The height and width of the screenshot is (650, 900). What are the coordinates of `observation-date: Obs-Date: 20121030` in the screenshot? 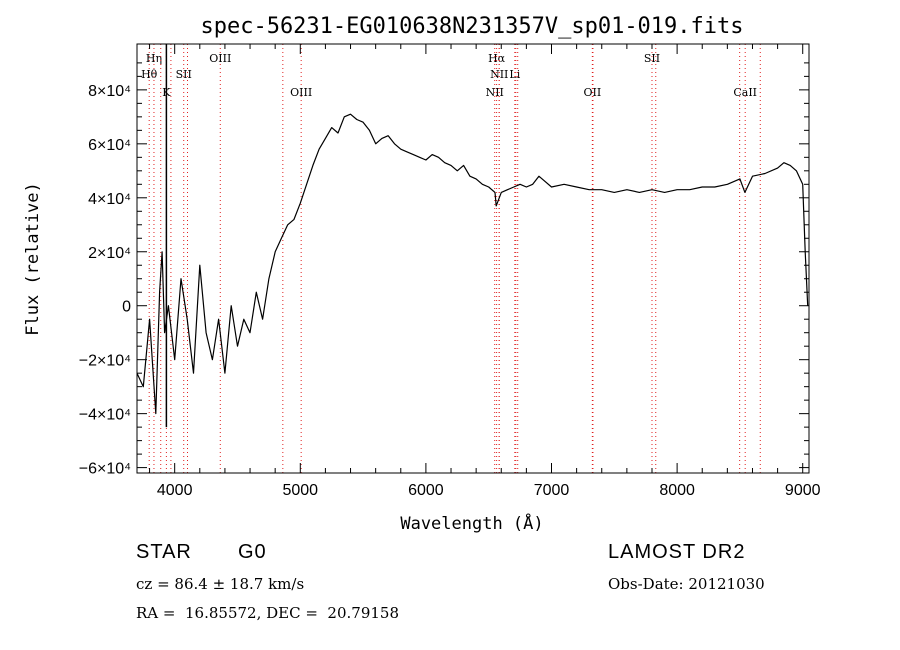 It's located at (686, 584).